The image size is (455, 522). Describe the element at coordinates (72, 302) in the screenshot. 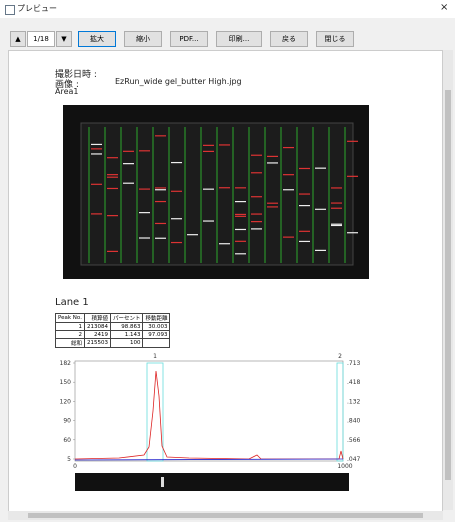

I see `lane-label: Lane 1` at that location.